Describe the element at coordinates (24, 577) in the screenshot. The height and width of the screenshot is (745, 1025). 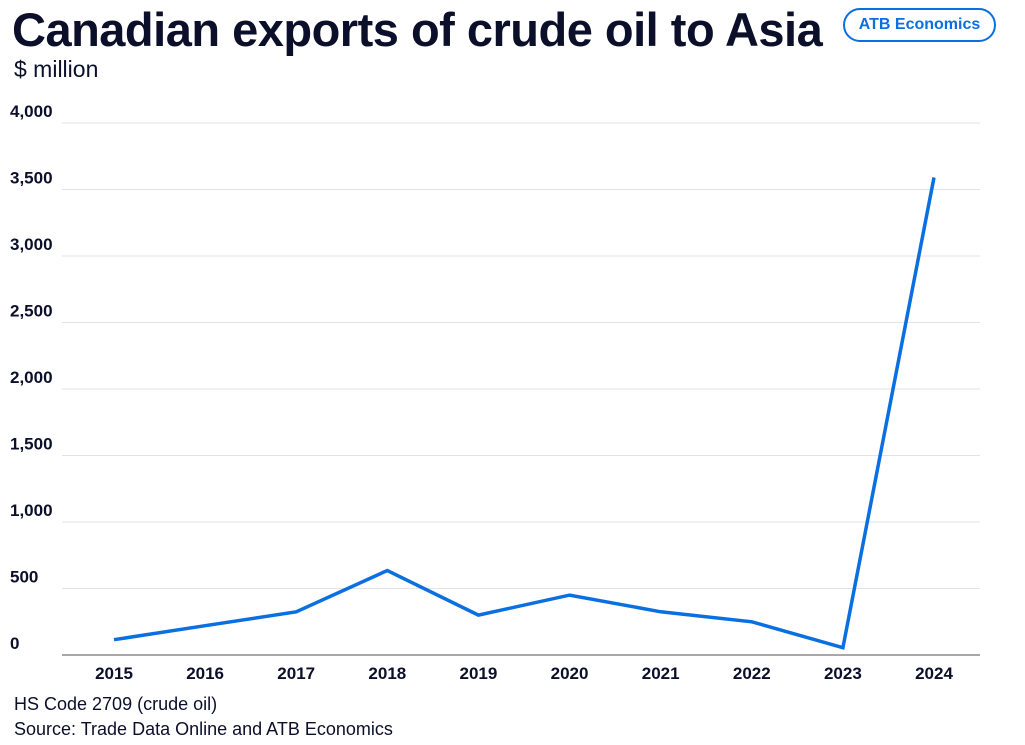
I see `y-tick-label: 500` at that location.